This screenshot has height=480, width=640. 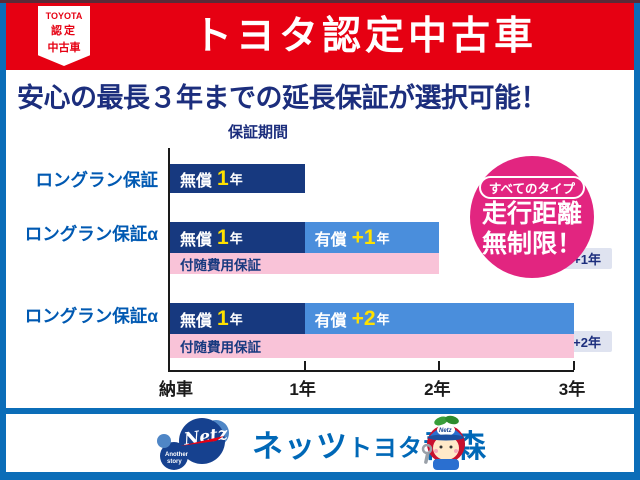 I want to click on chart-title: 保証期間, so click(x=257, y=132).